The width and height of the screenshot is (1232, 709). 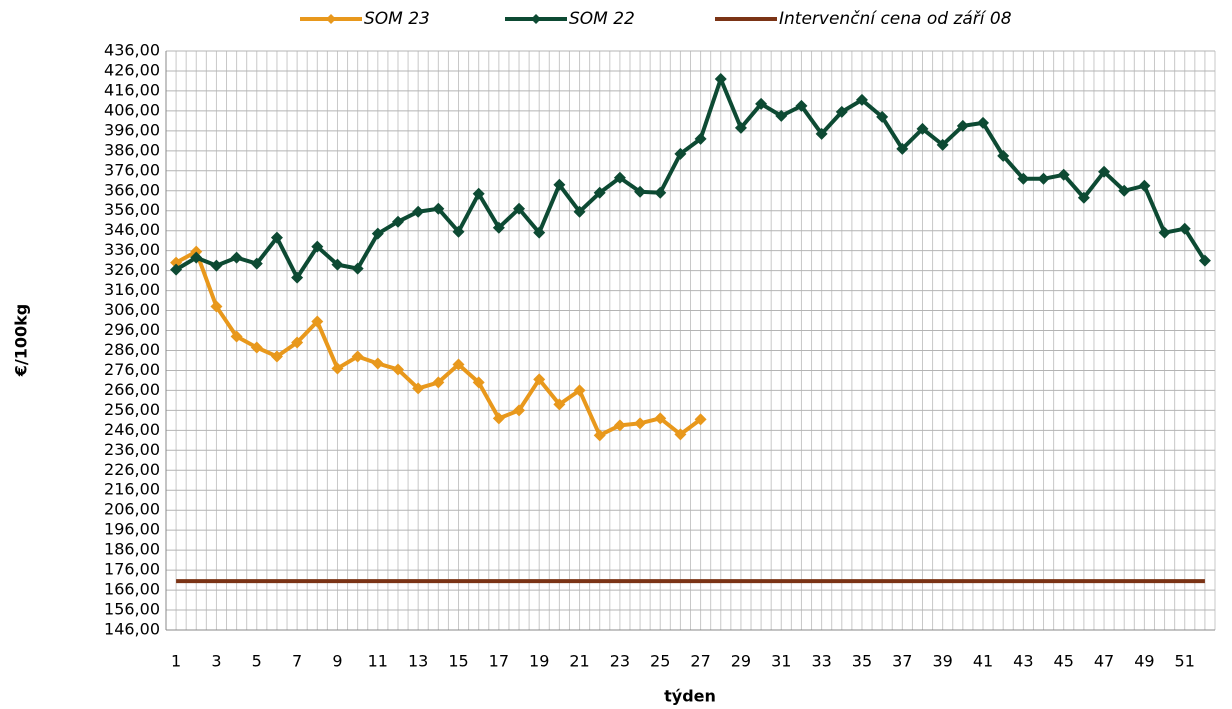 What do you see at coordinates (539, 661) in the screenshot?
I see `x-tick-label: 19` at bounding box center [539, 661].